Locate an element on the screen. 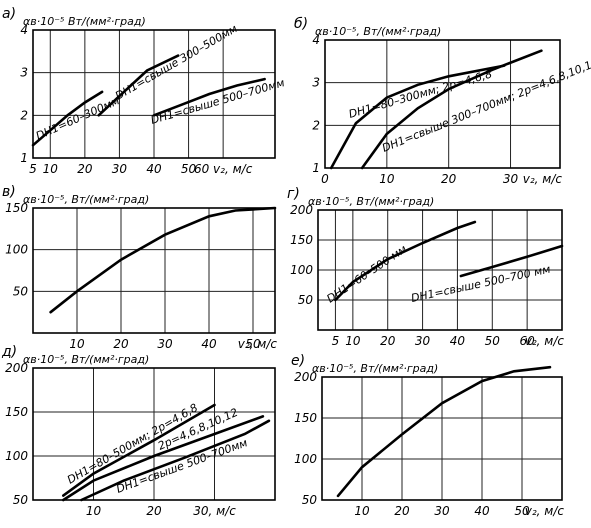  panel-4-x-tick-label: 50 is located at coordinates (493, 341).